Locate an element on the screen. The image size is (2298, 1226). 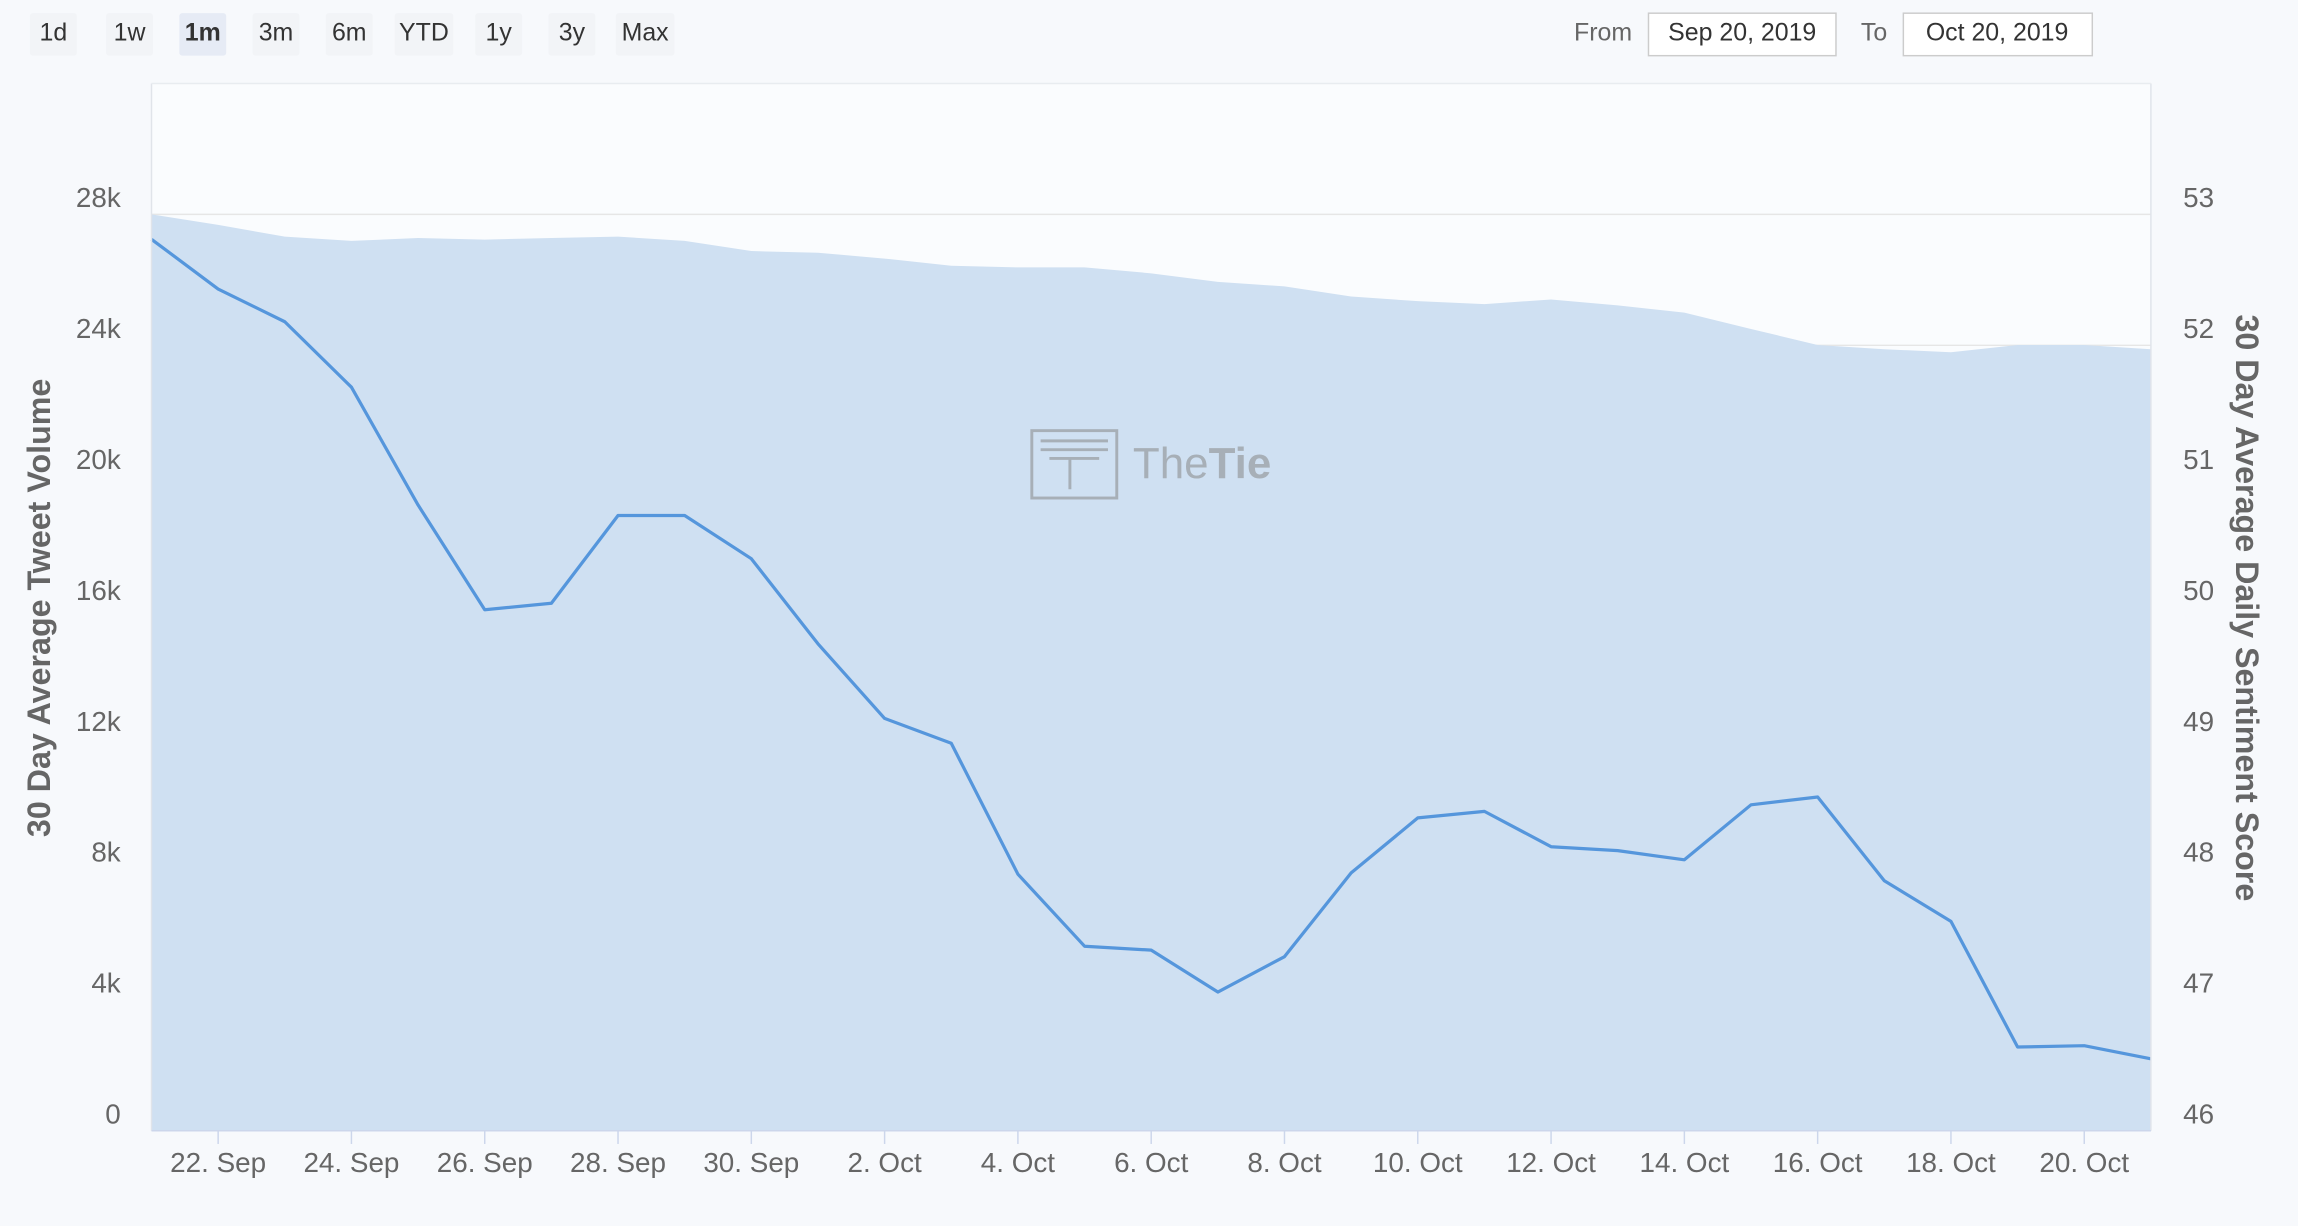
range-selector: 1d 1w 1m 3m 6m YTD 1y 3y Max is located at coordinates (352, 34).